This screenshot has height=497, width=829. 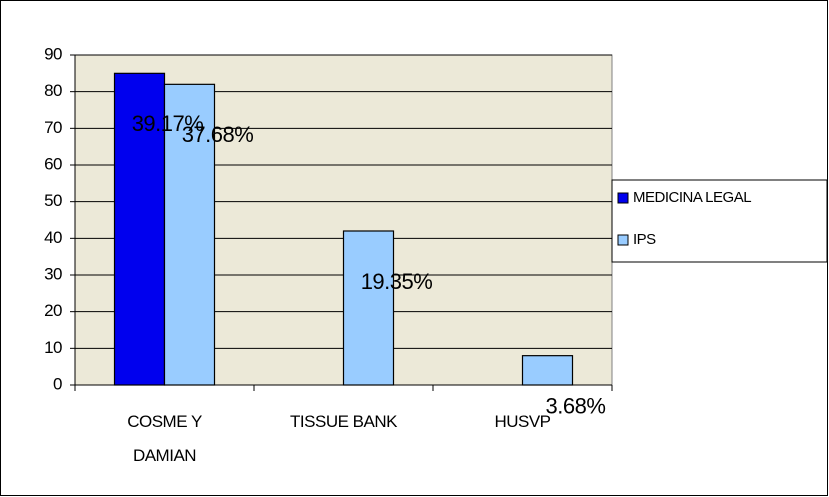 What do you see at coordinates (53, 200) in the screenshot?
I see `y-tick-label: 50` at bounding box center [53, 200].